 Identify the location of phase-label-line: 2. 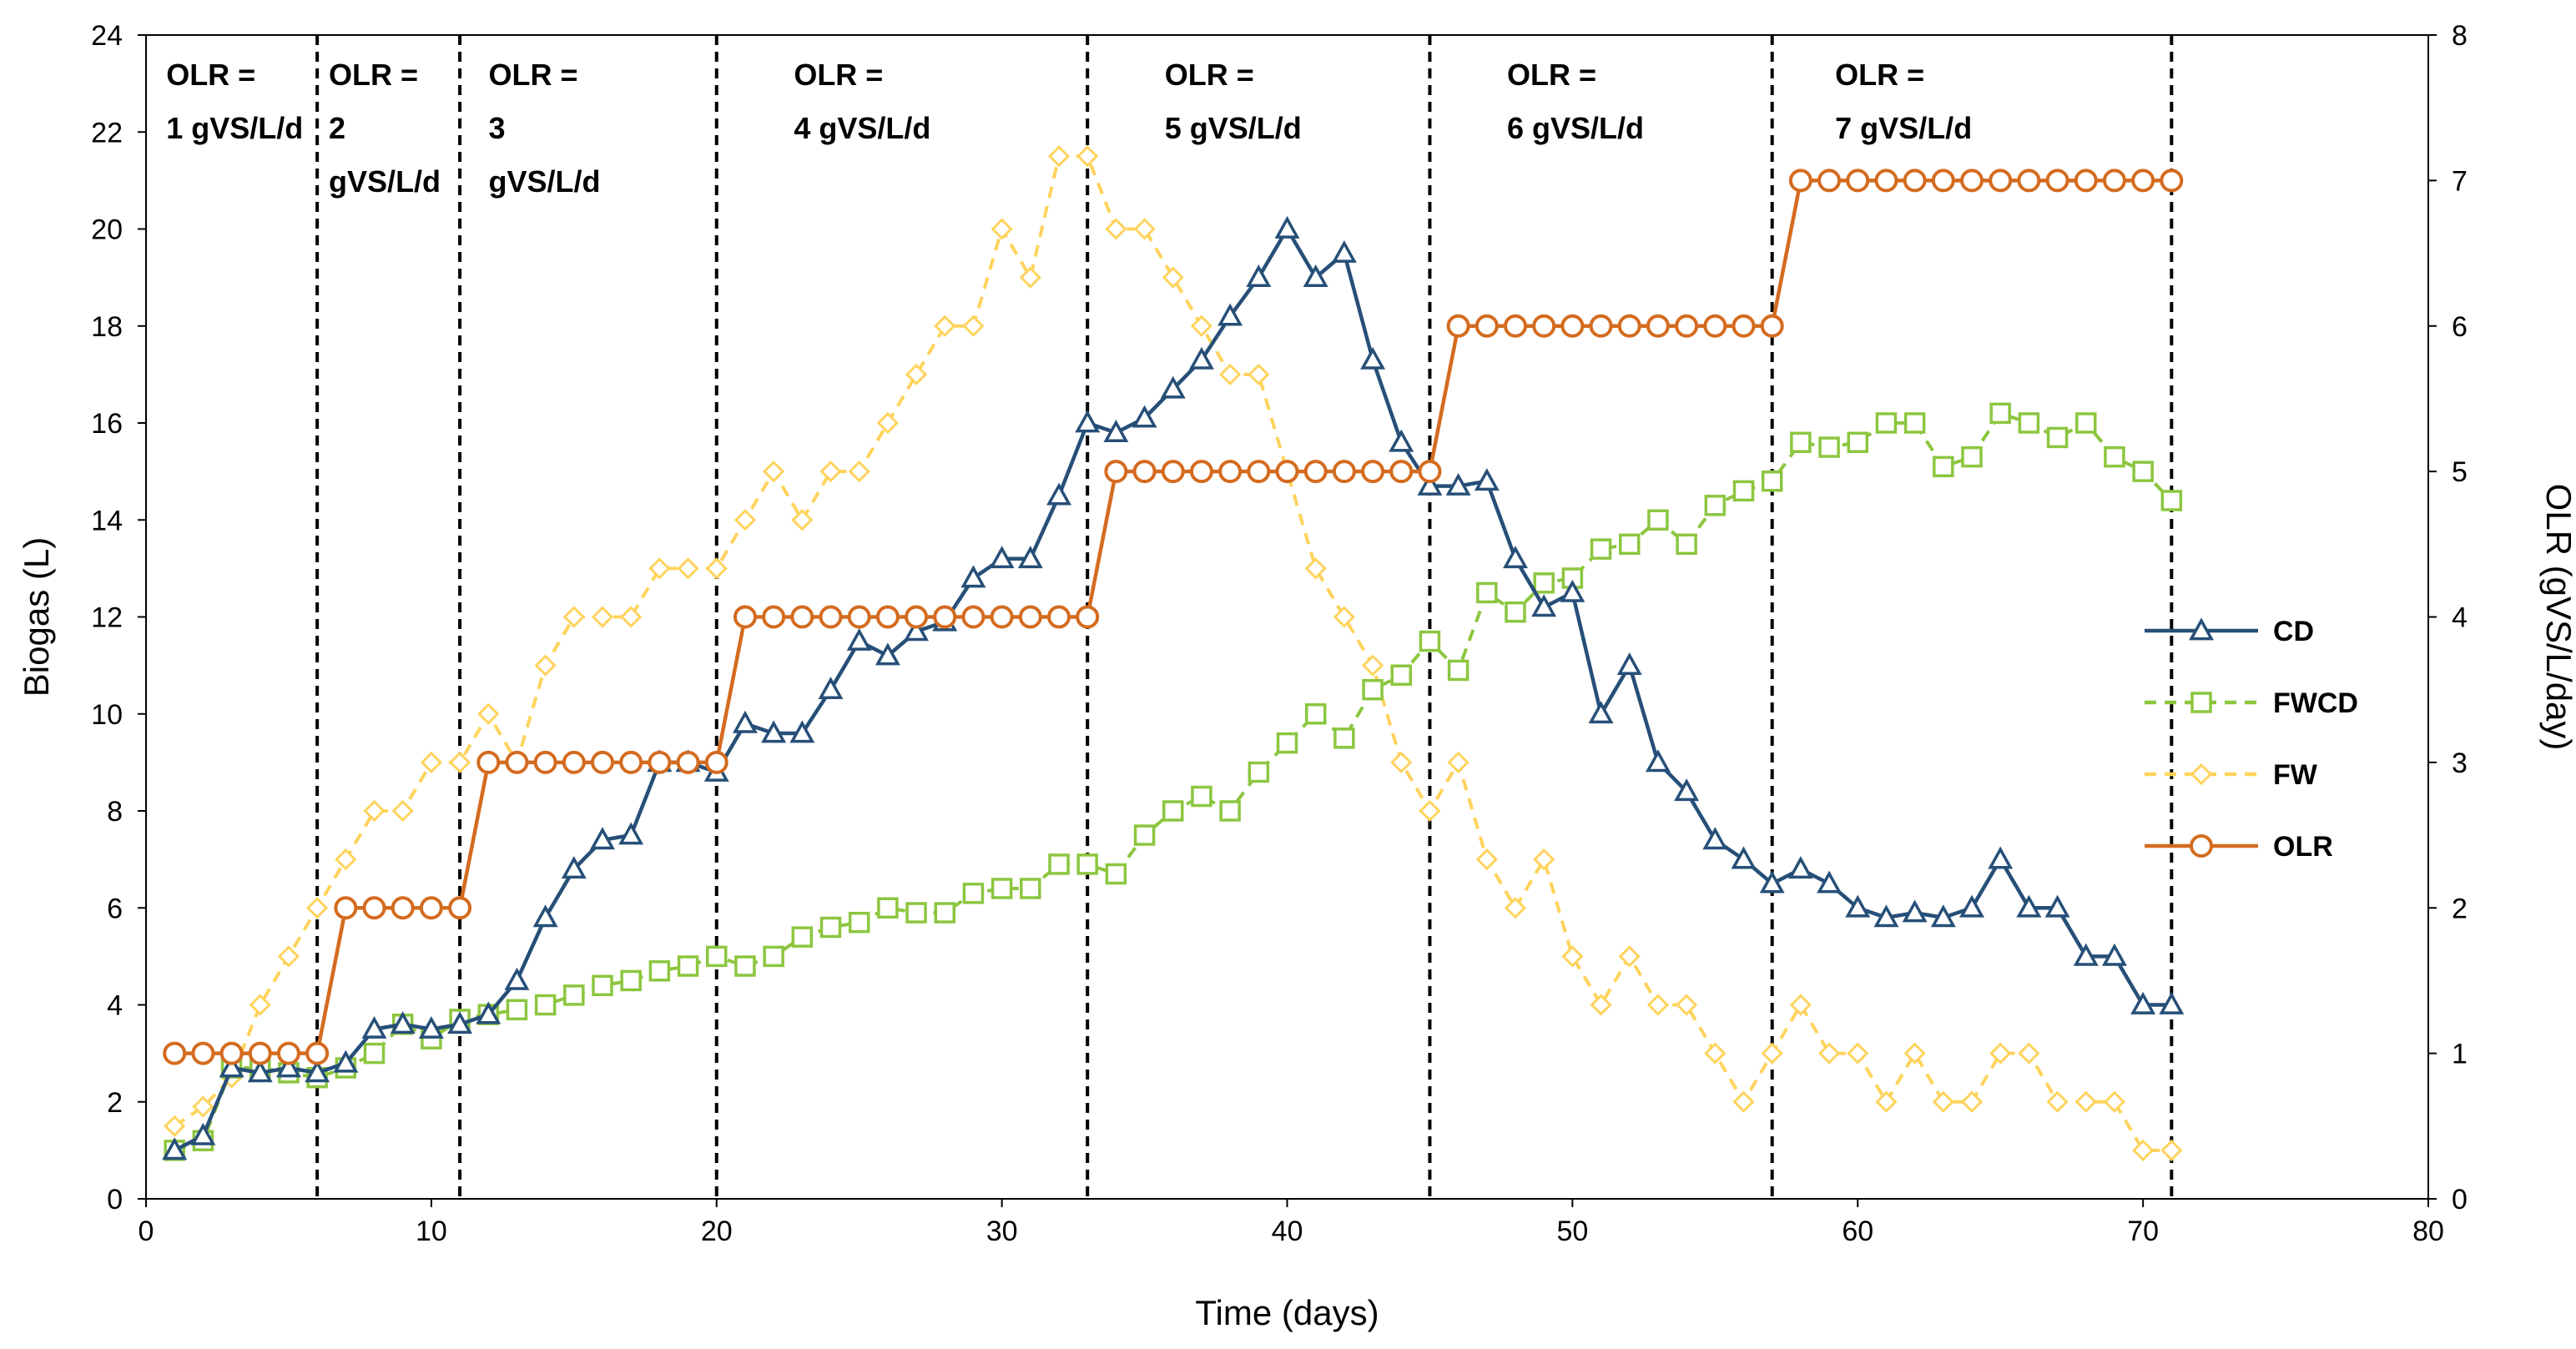
(337, 128).